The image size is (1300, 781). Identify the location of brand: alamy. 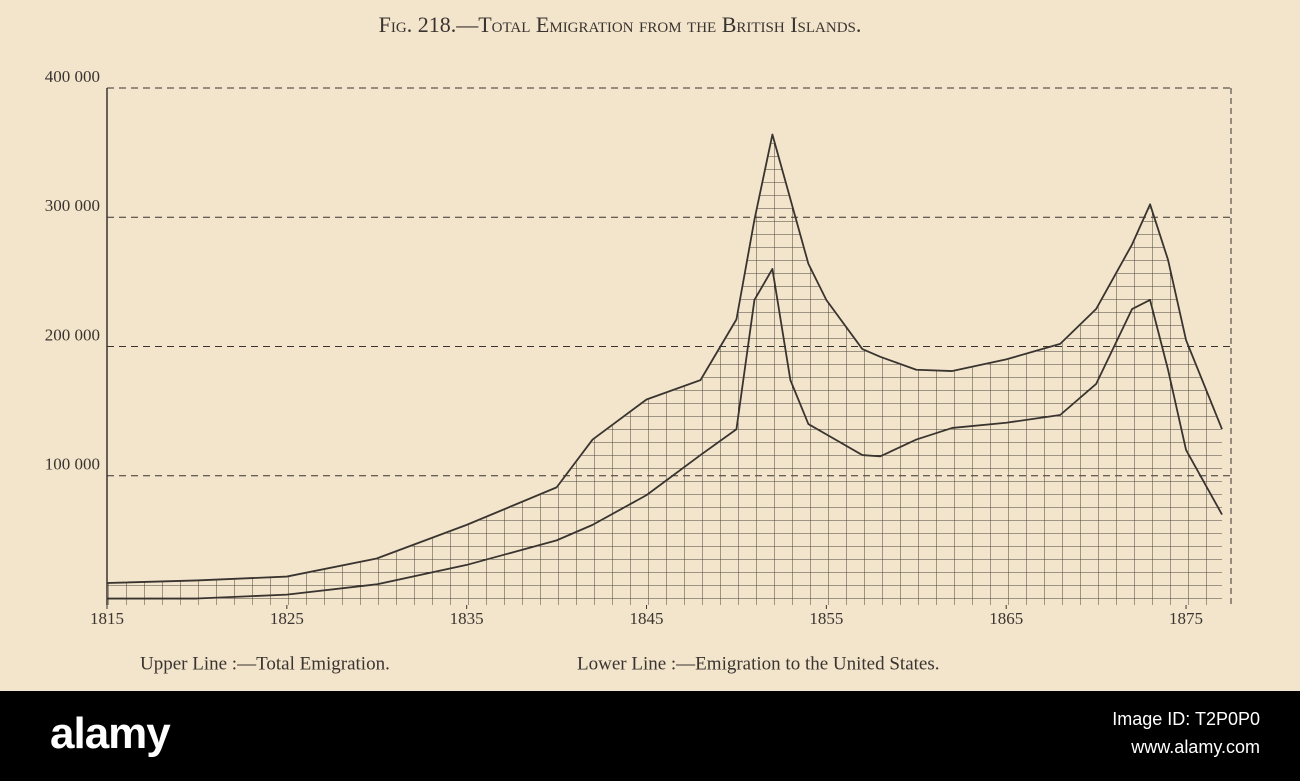
(110, 733).